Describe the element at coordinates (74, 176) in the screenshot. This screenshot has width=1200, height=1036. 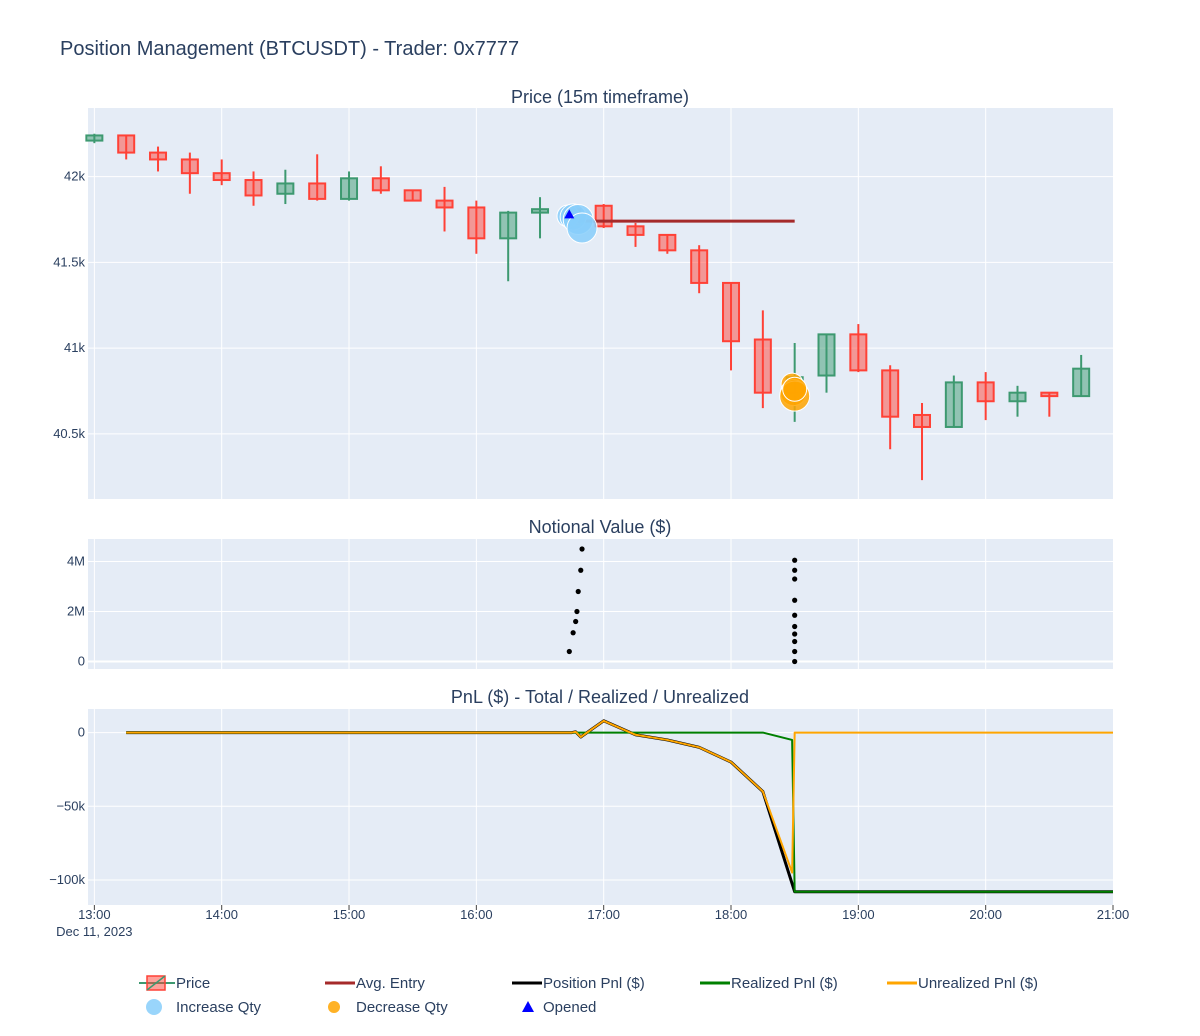
I see `price-y-tick-label: 42k` at that location.